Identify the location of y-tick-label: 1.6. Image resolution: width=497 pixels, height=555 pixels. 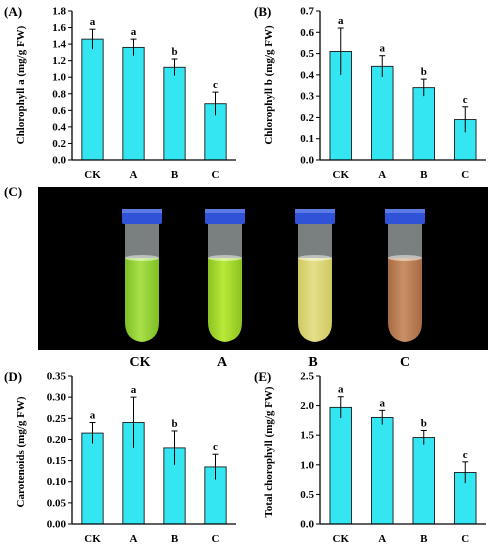
(59, 28).